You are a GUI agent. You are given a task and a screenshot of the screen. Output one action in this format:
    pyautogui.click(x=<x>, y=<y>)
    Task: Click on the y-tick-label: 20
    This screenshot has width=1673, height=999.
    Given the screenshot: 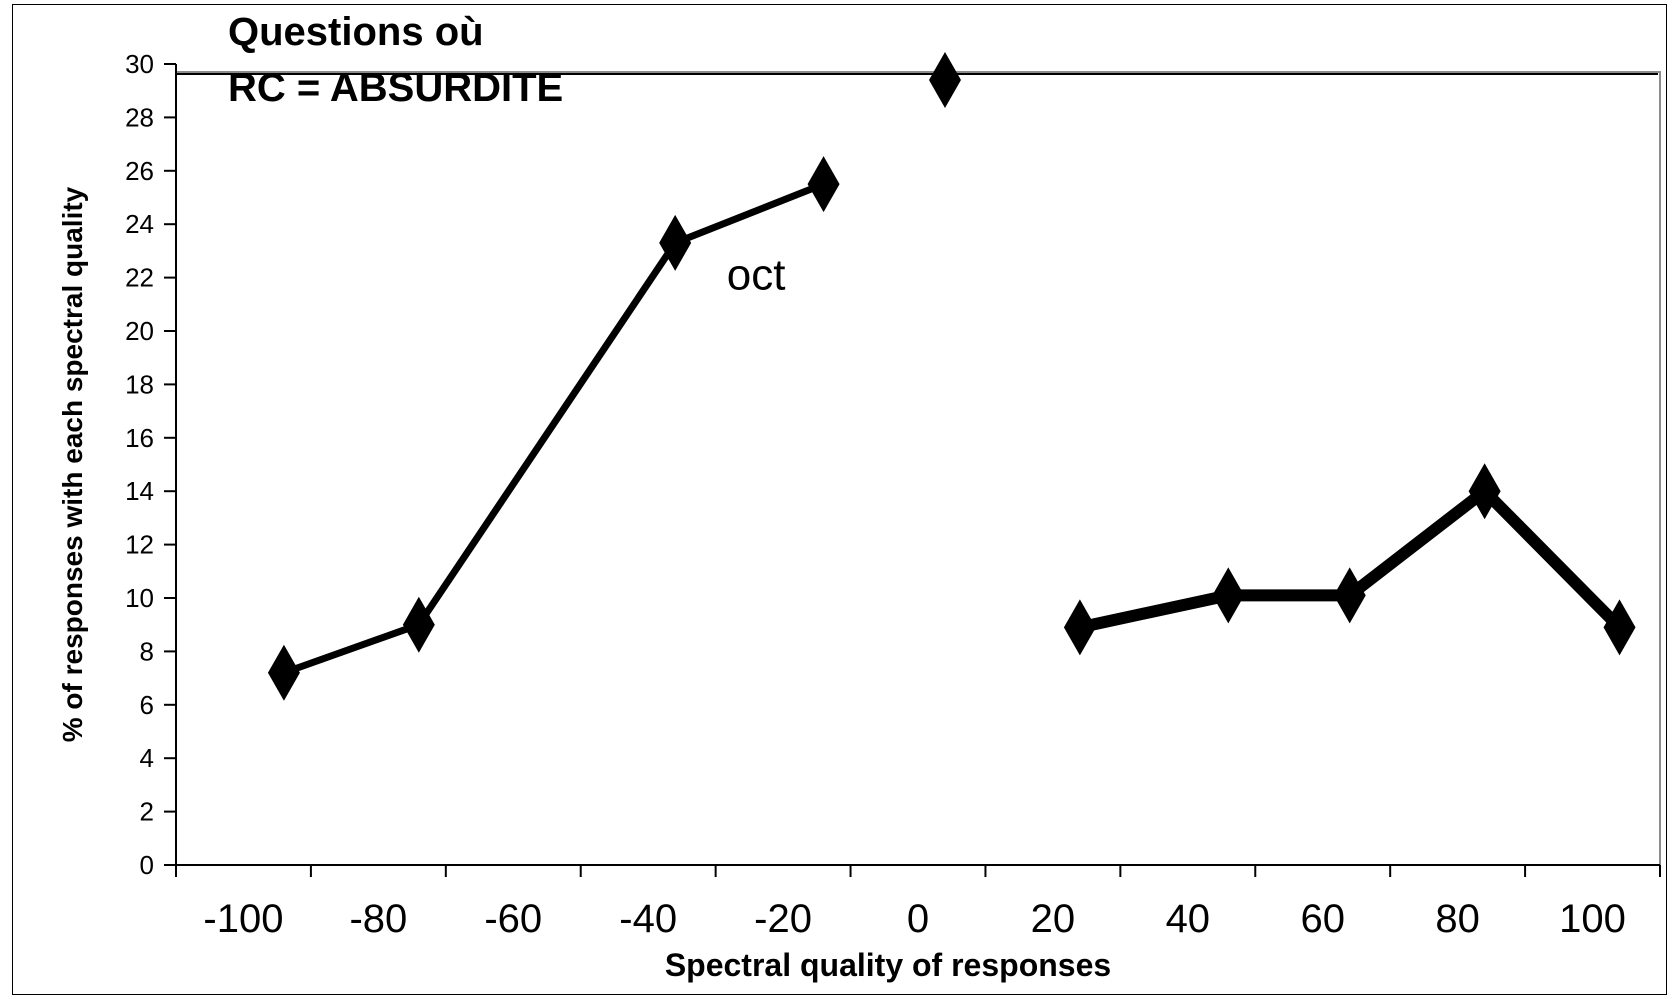 What is the action you would take?
    pyautogui.click(x=139, y=331)
    